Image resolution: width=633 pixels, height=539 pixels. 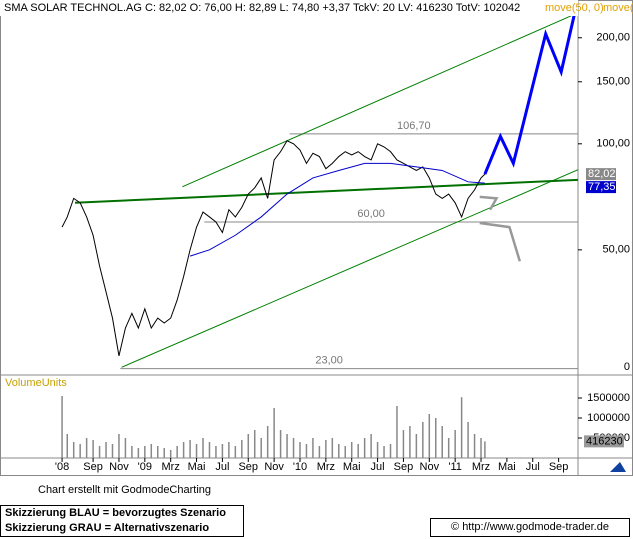 I want to click on indicator-label: move(50, 0), so click(x=574, y=8).